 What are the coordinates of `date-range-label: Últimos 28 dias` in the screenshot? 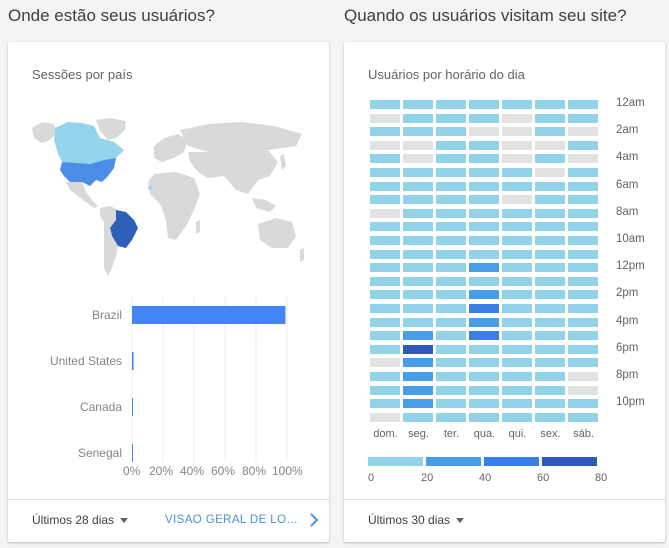 It's located at (73, 520).